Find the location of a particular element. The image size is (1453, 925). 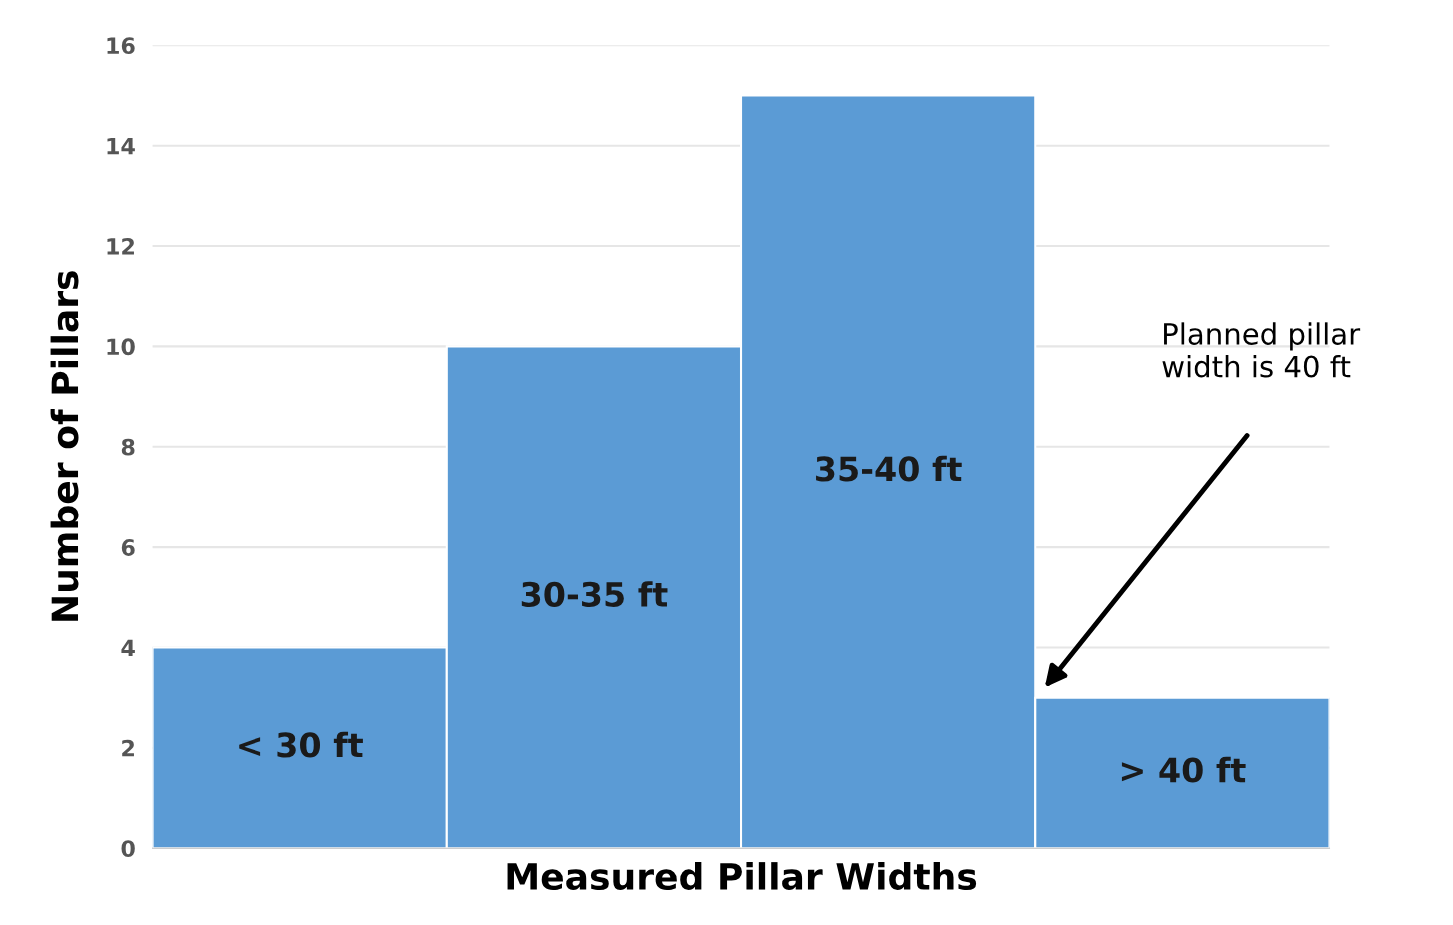

y-tick-label: 0 is located at coordinates (128, 848).